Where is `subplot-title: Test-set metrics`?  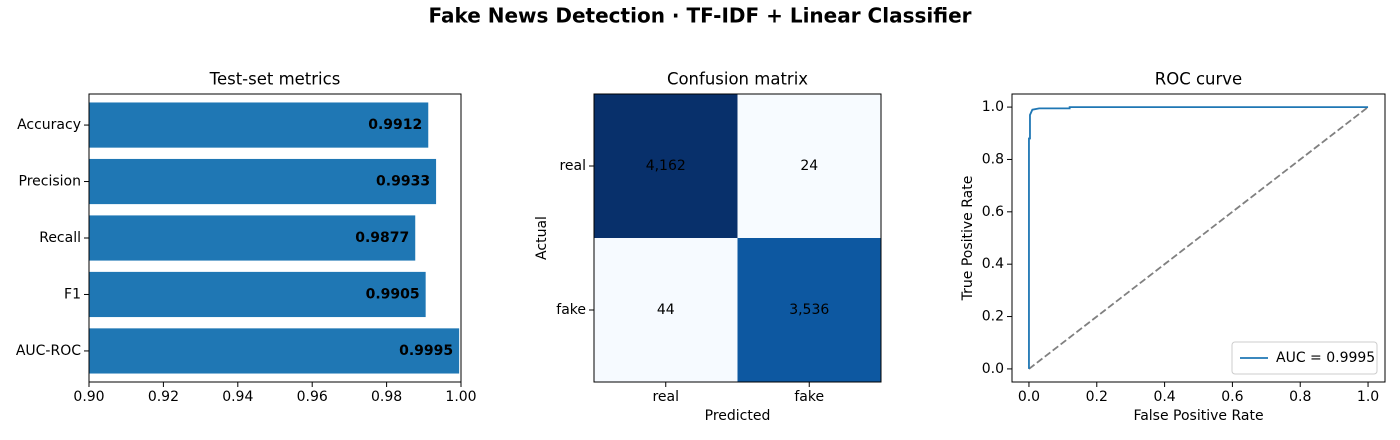 subplot-title: Test-set metrics is located at coordinates (275, 79).